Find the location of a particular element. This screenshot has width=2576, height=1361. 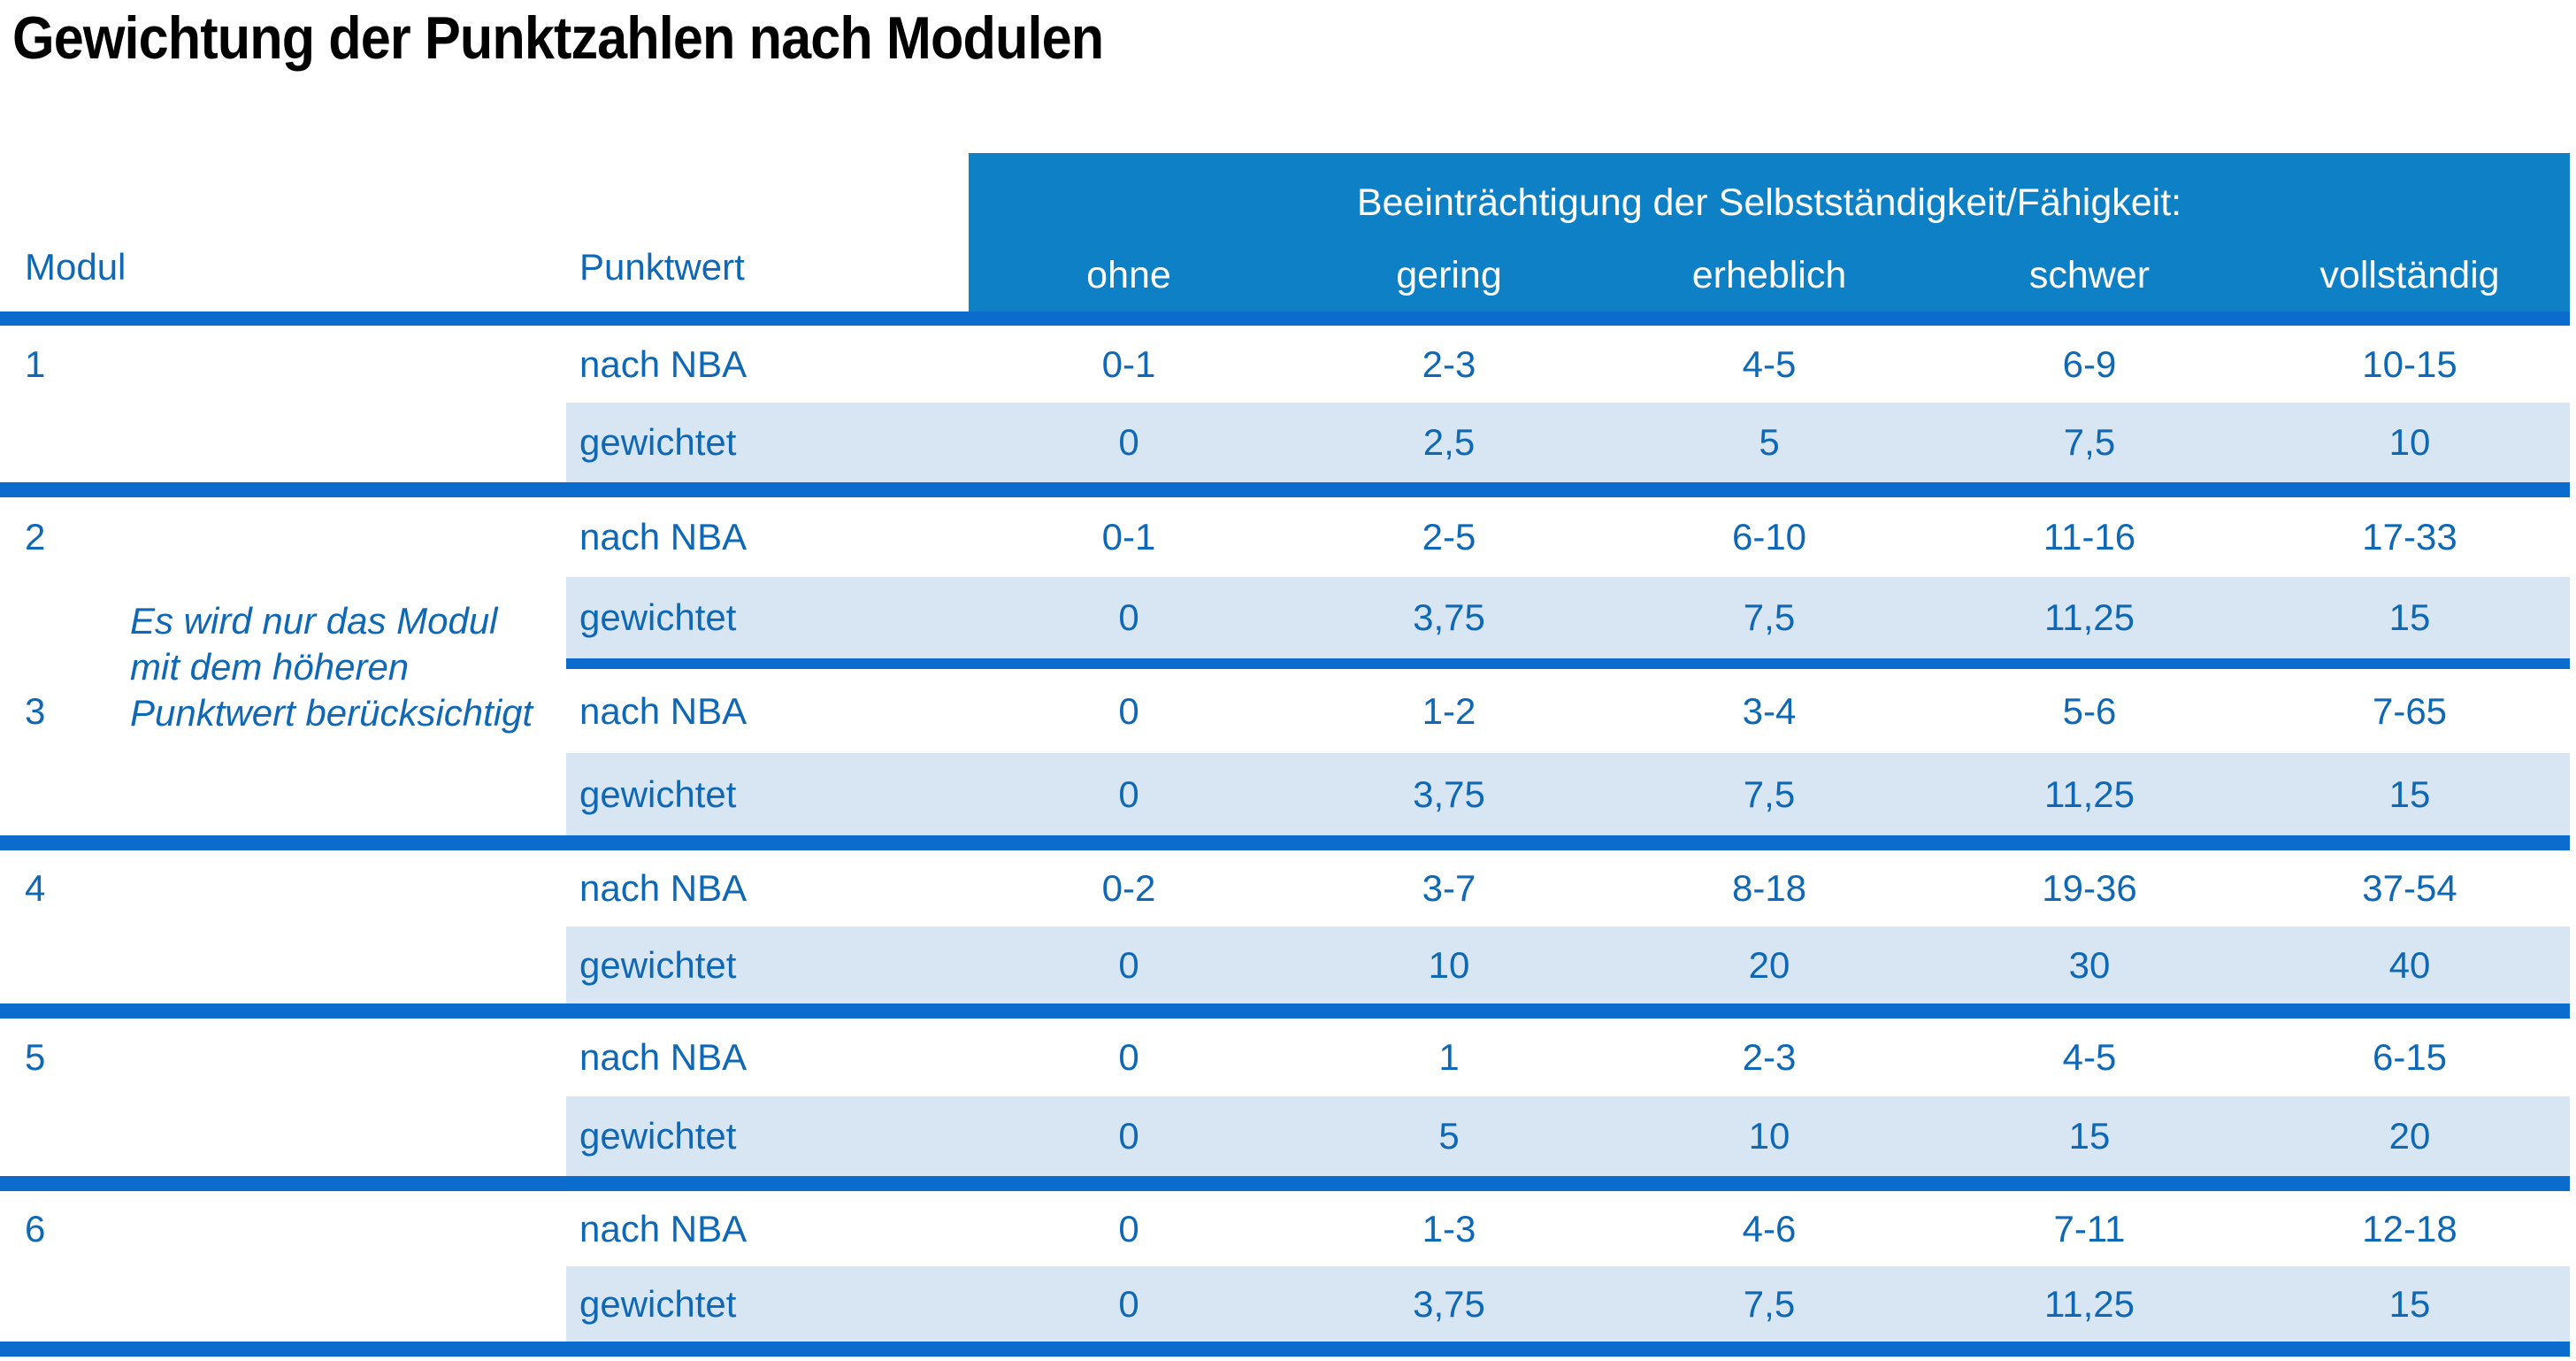

cell-value: 17-33 is located at coordinates (2409, 536).